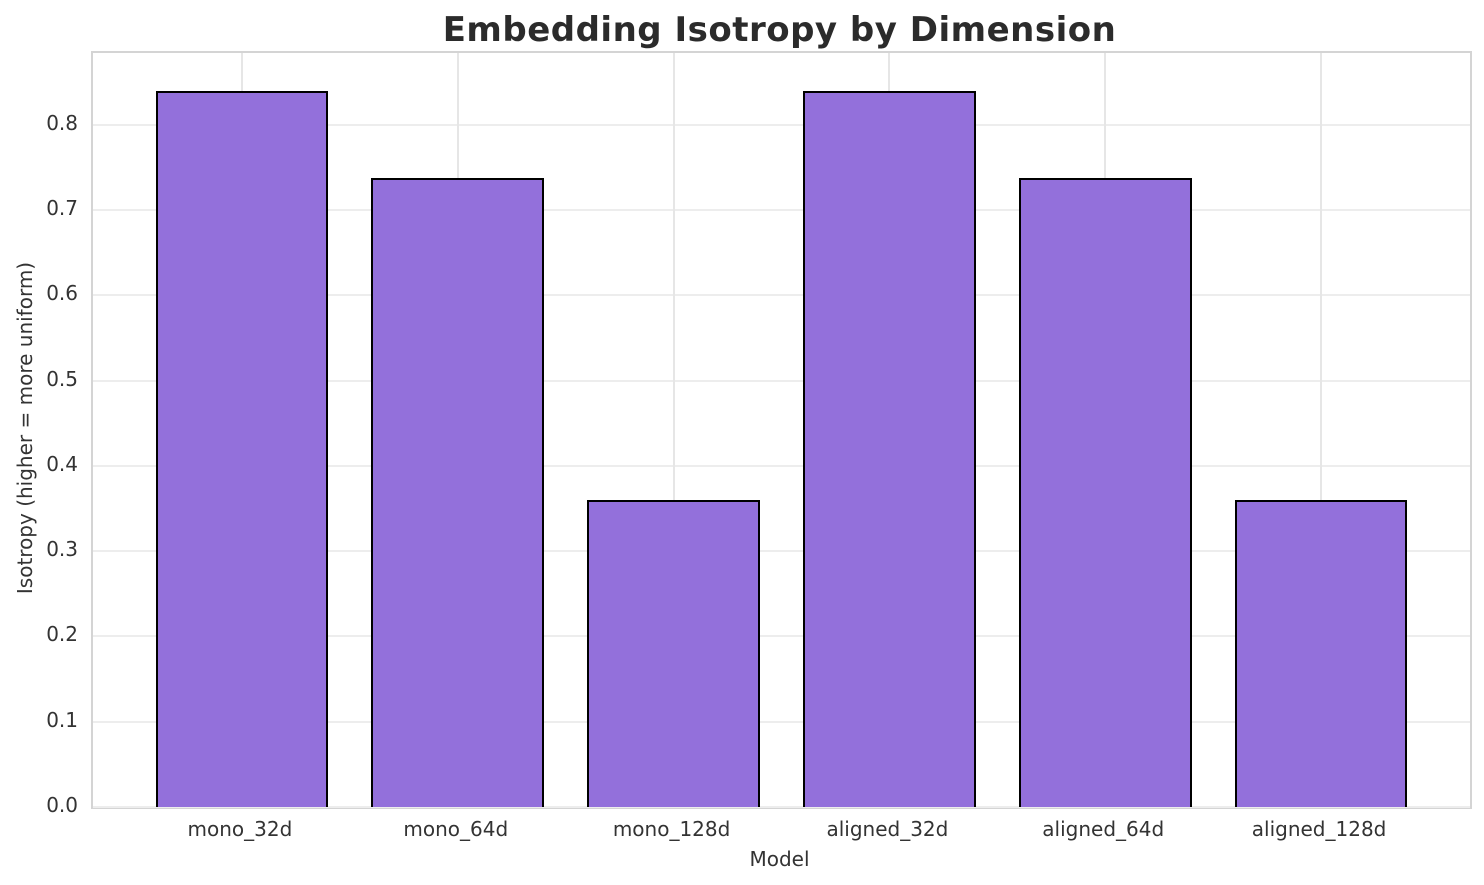 The width and height of the screenshot is (1484, 885). Describe the element at coordinates (242, 448) in the screenshot. I see `bar-mono_32d` at that location.